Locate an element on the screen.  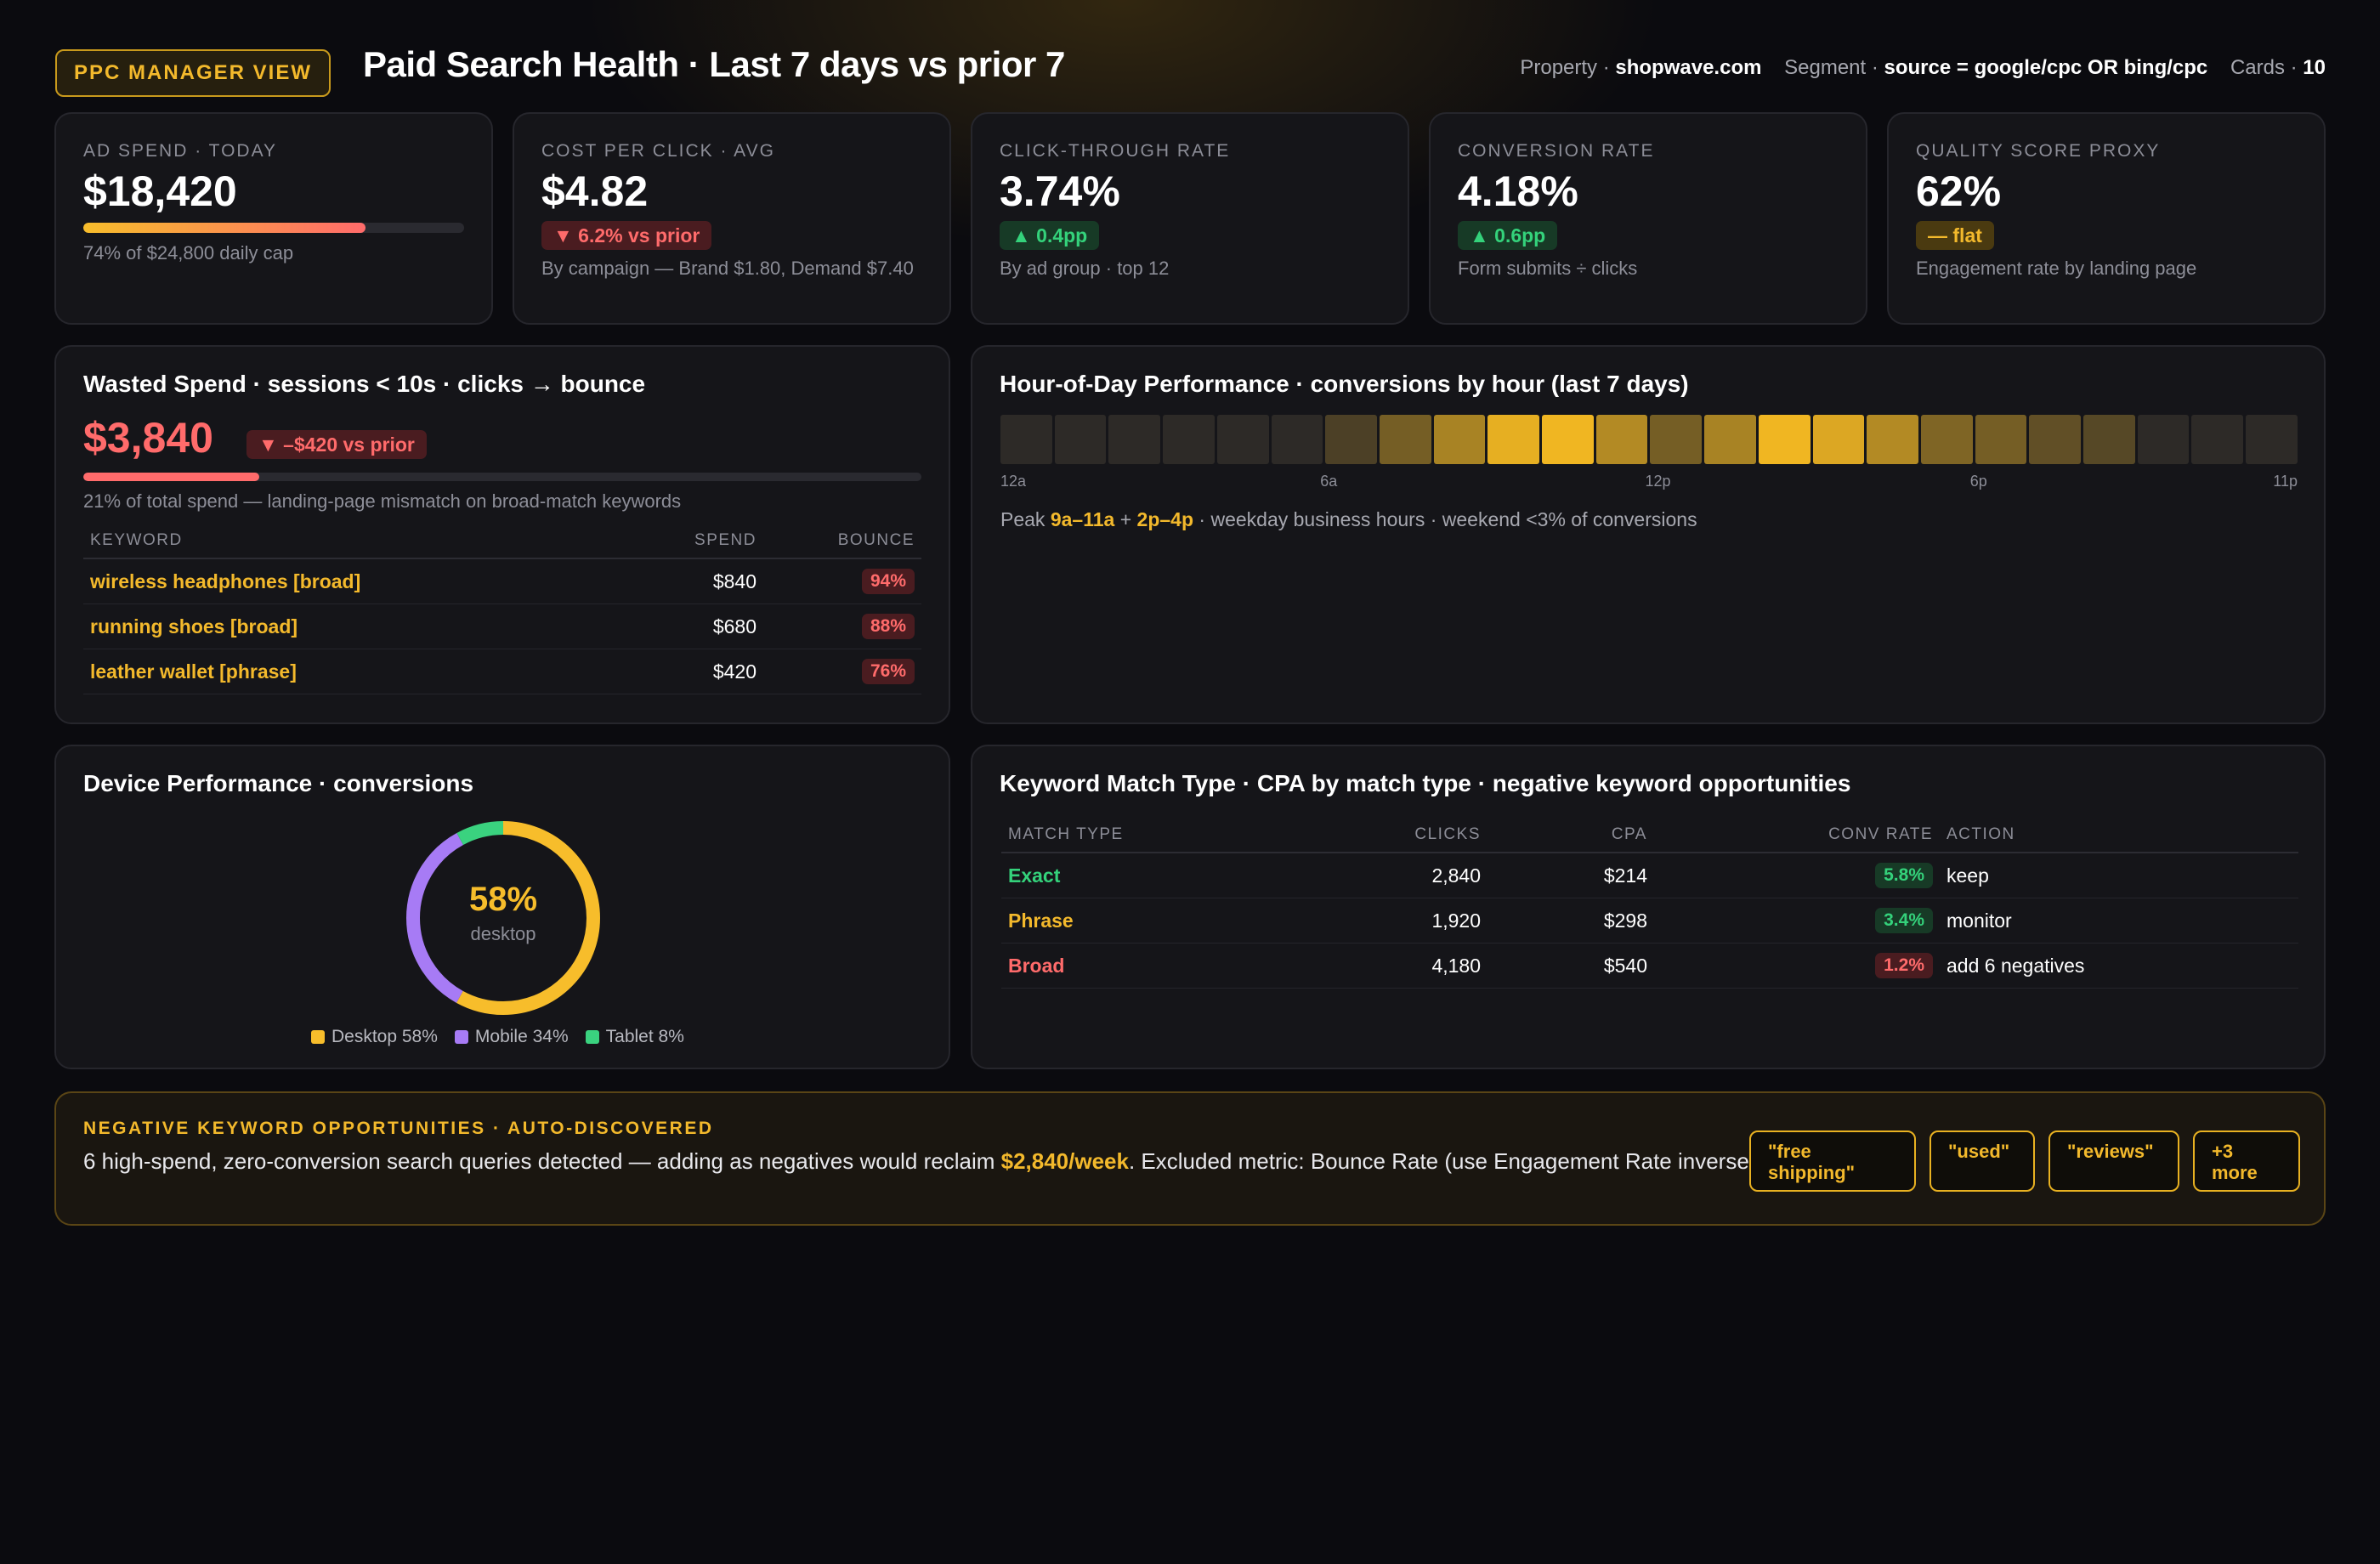
col-bounce: BOUNCE is located at coordinates (842, 541).